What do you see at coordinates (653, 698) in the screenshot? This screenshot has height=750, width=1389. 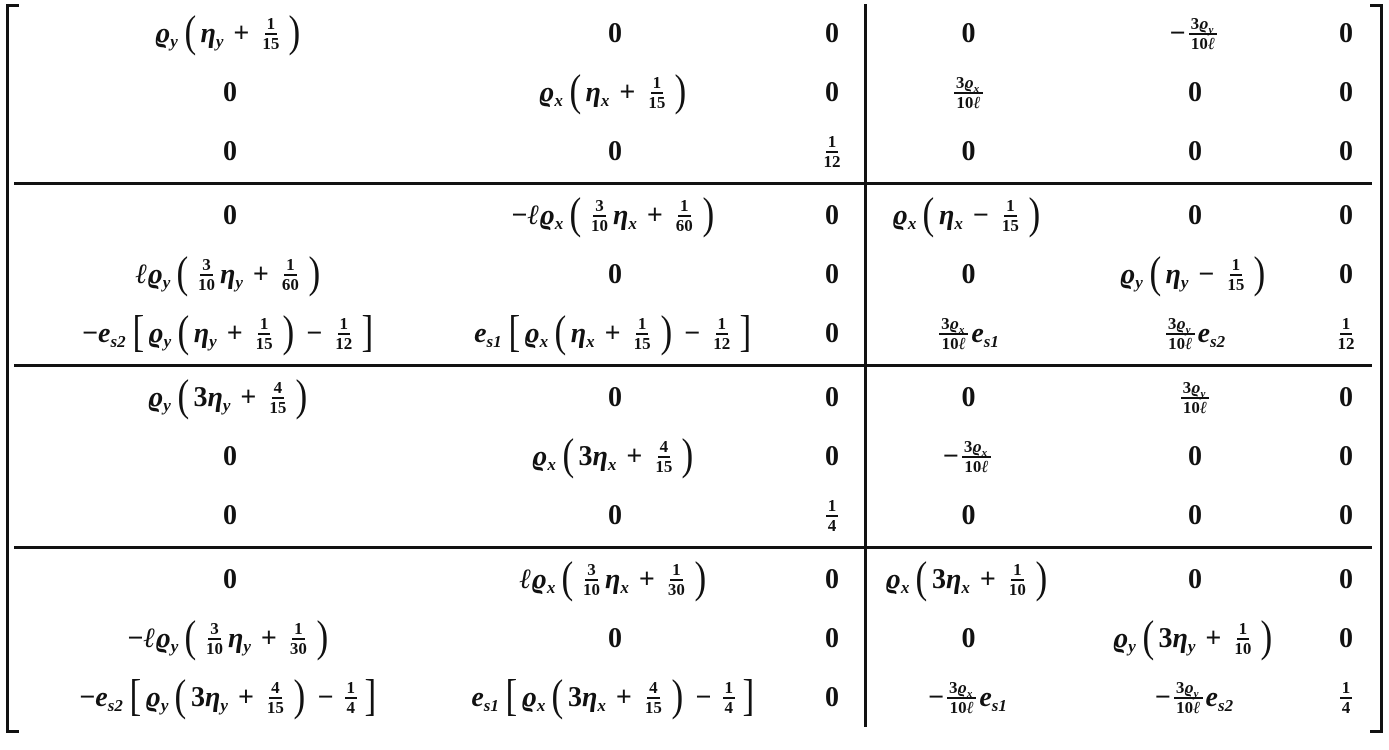 I see `fraction: 4 15` at bounding box center [653, 698].